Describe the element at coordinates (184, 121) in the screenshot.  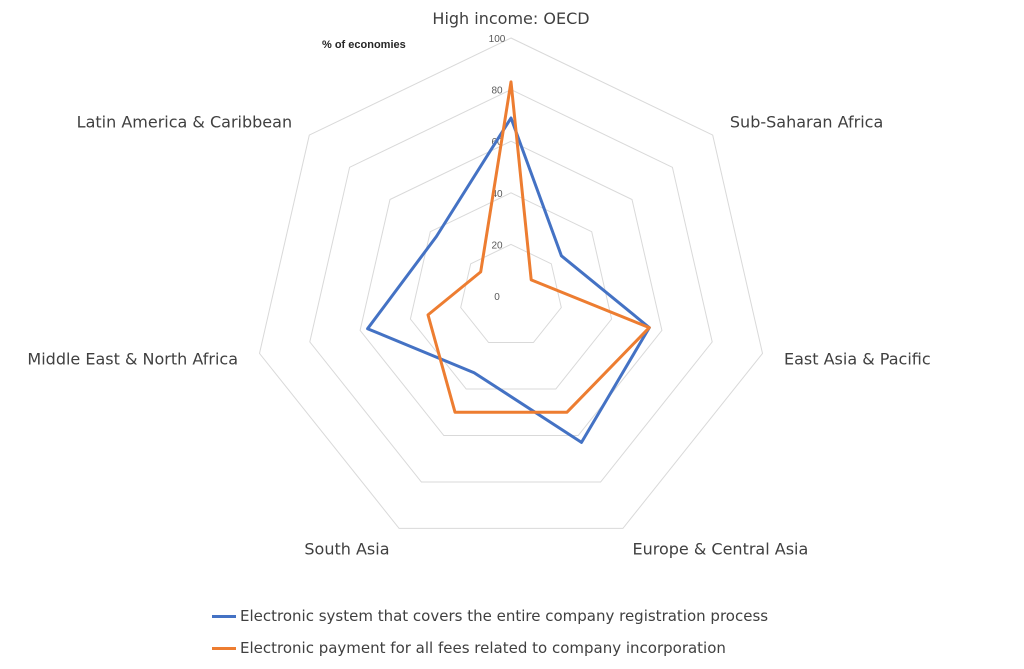
I see `category-label-7: Latin America & Caribbean` at that location.